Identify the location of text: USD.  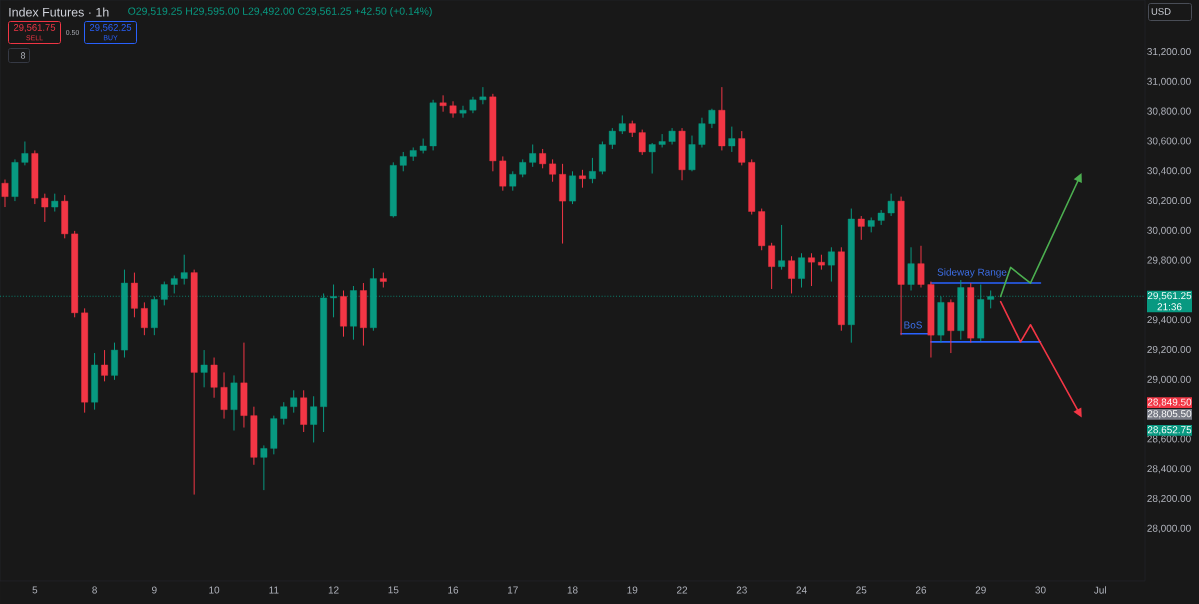
(1161, 11).